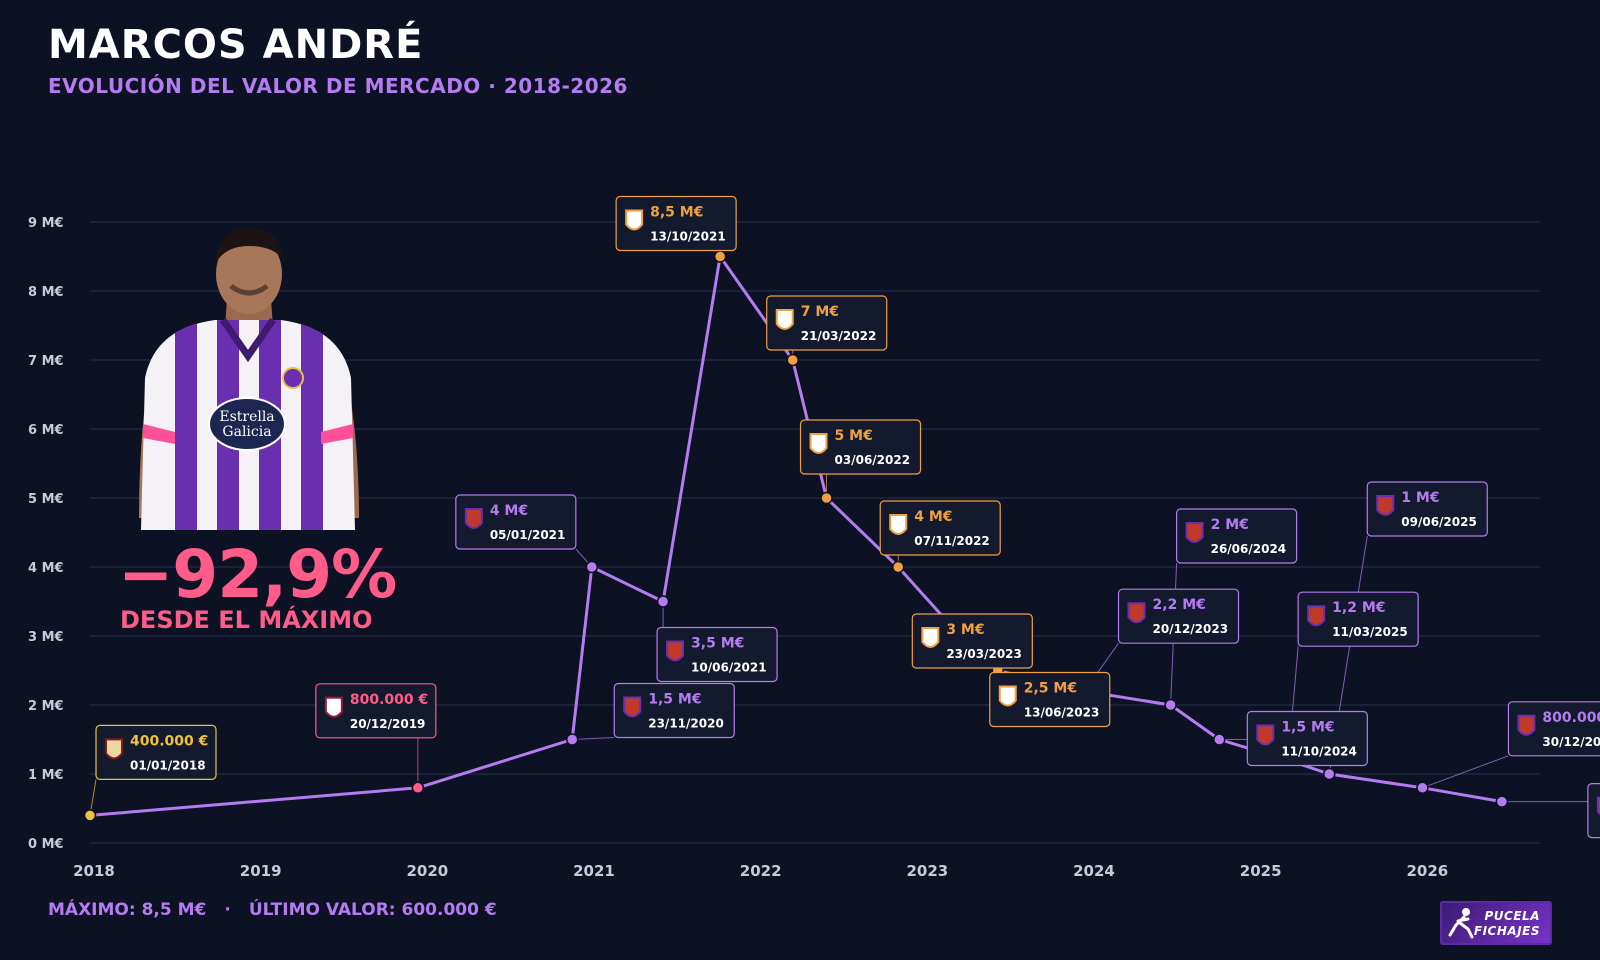 The height and width of the screenshot is (960, 1600). I want to click on logo-line-1: PUCELA, so click(1512, 916).